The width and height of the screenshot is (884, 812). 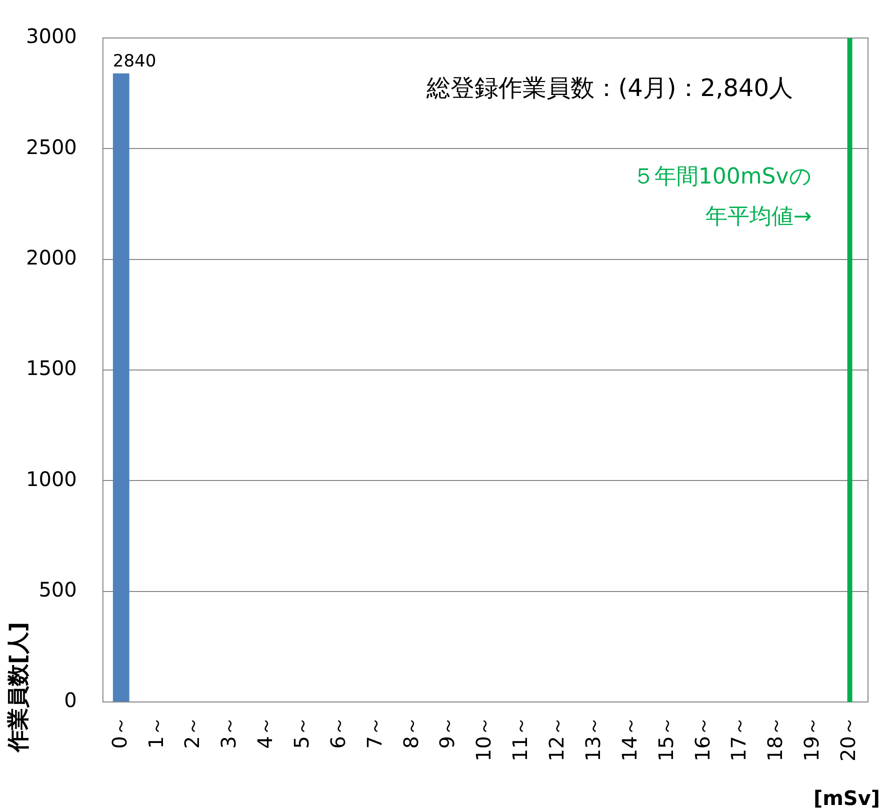 What do you see at coordinates (51, 368) in the screenshot?
I see `y-tick-label: 1500` at bounding box center [51, 368].